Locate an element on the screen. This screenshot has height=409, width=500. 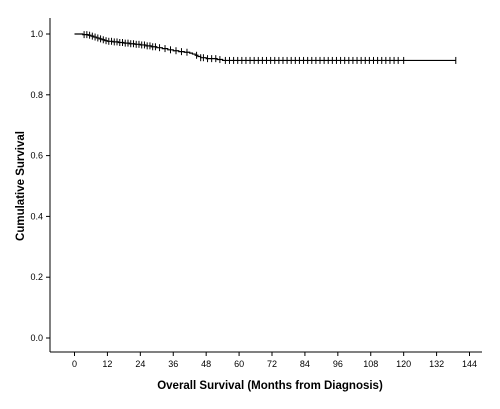
x-tick-label: 96 is located at coordinates (338, 364).